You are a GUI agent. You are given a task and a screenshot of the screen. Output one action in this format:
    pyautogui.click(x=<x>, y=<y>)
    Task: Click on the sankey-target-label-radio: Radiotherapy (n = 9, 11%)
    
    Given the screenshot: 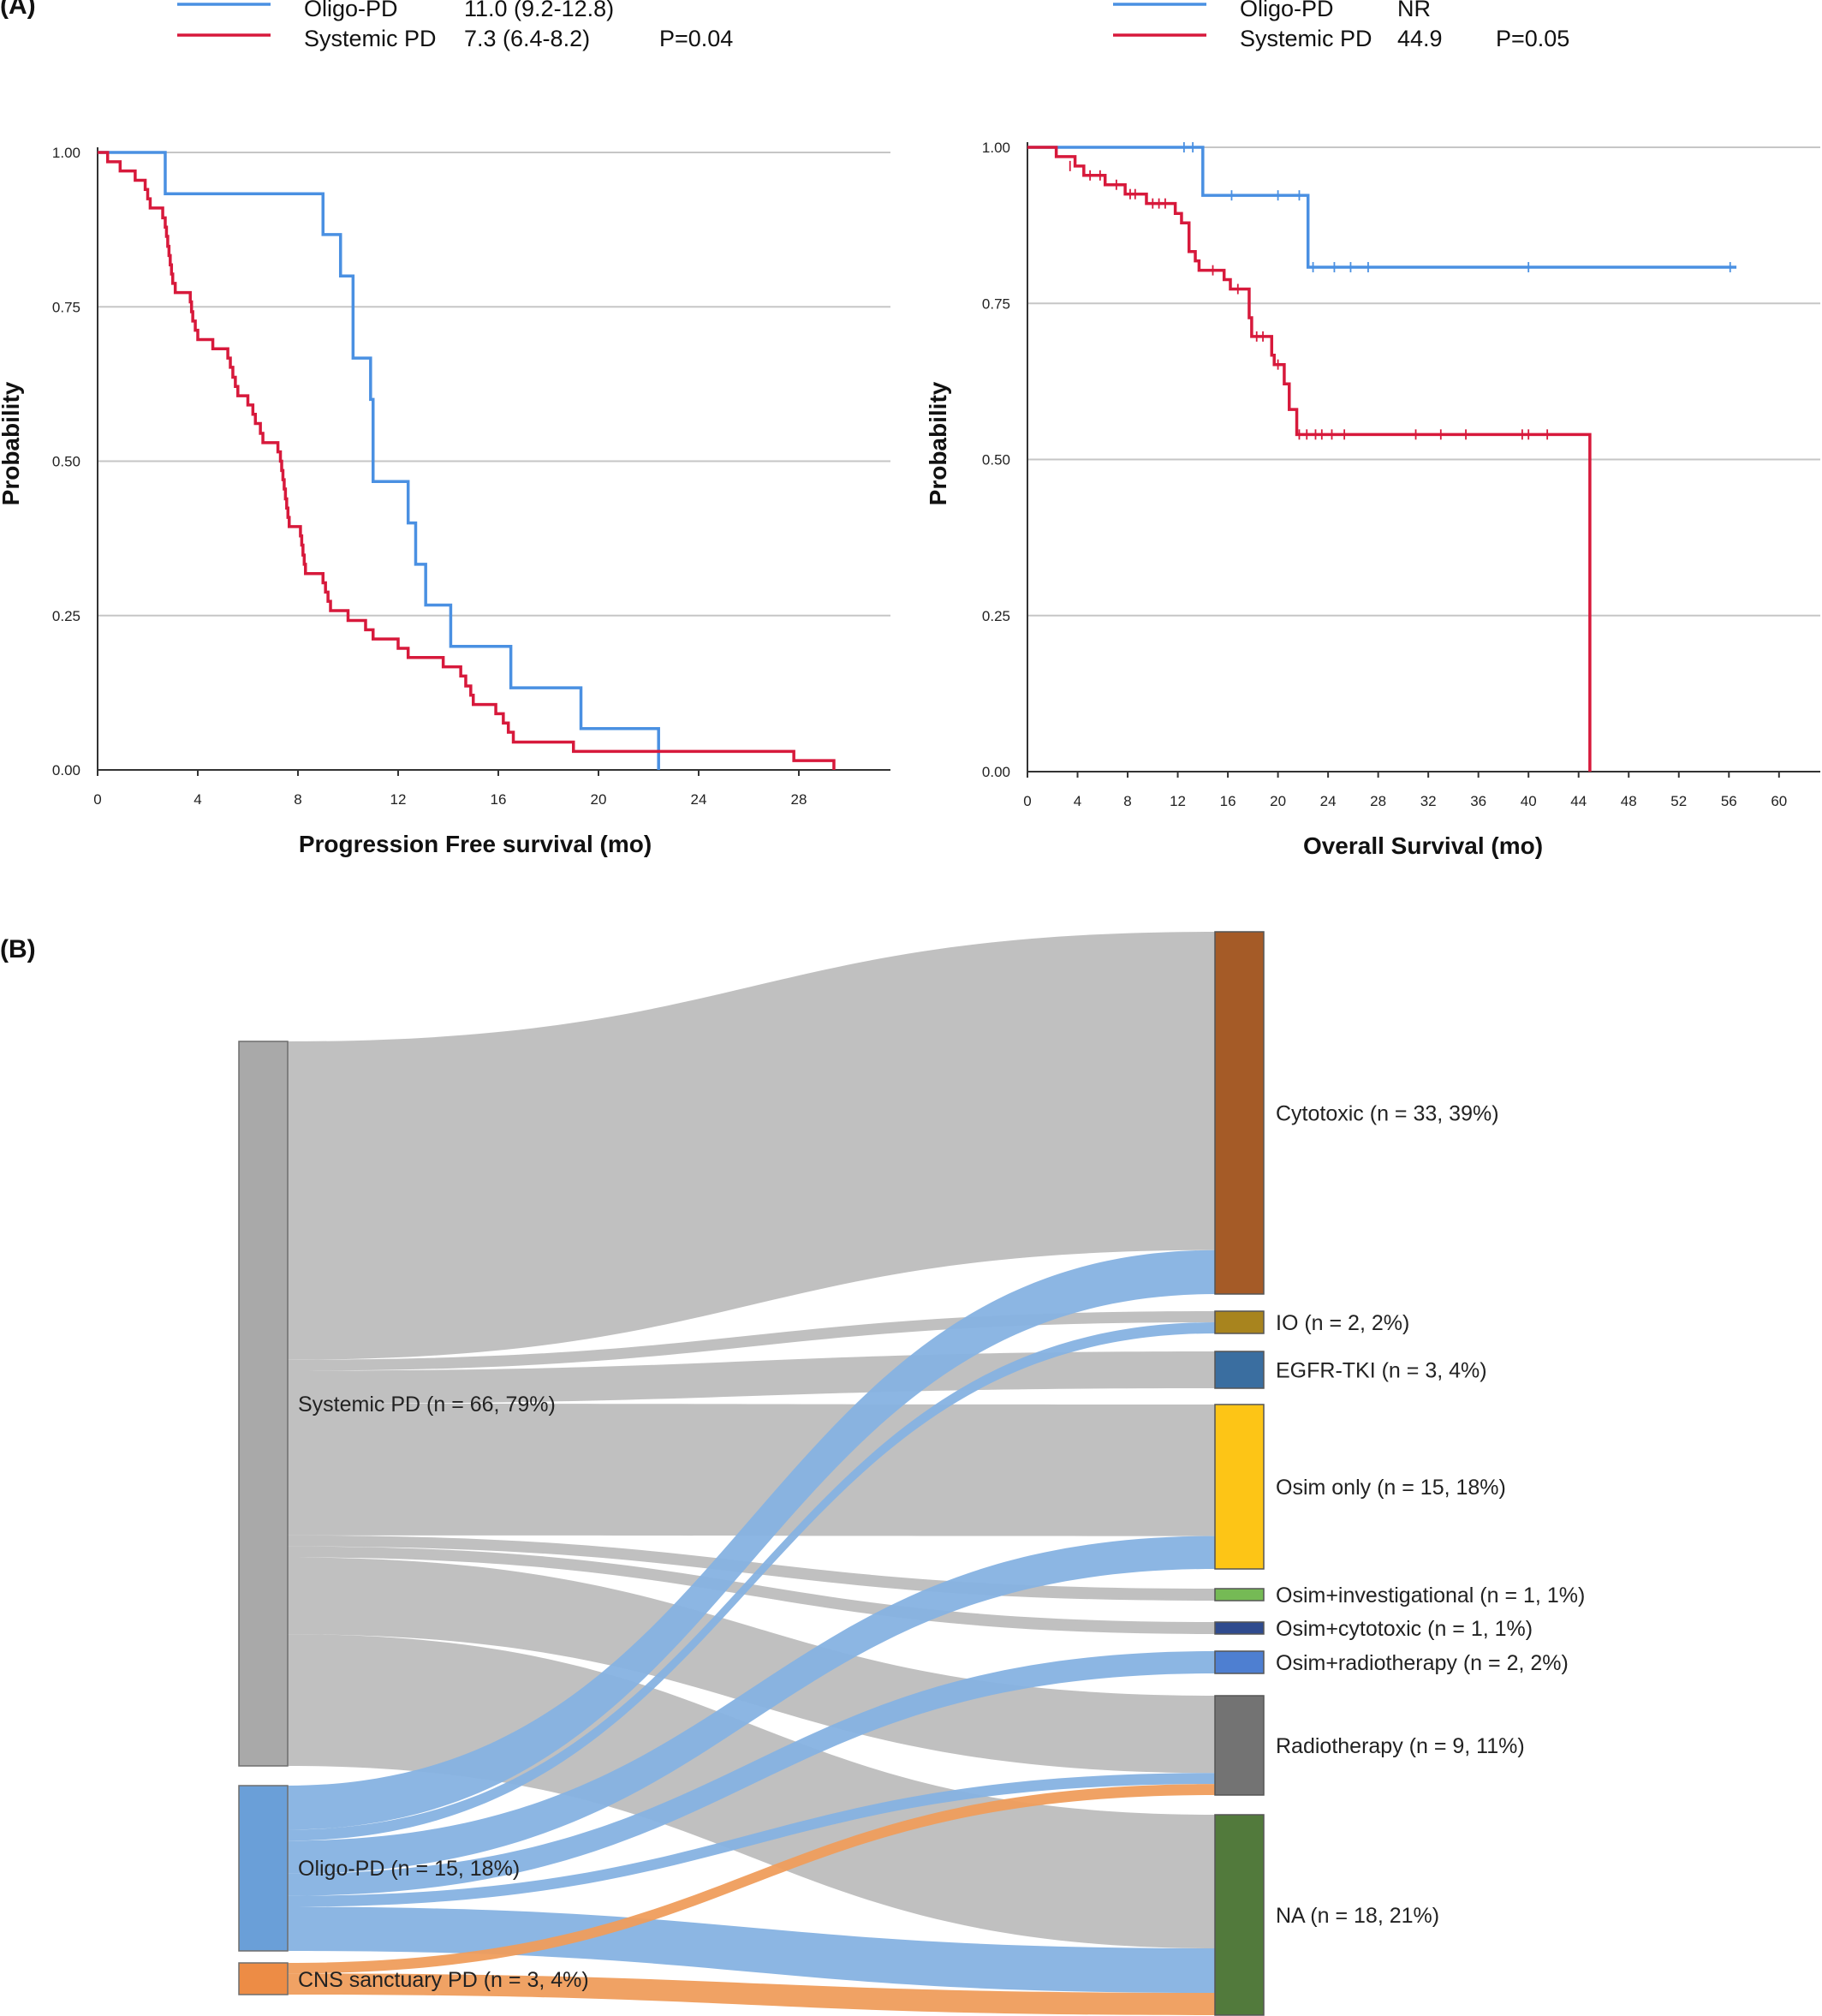 What is the action you would take?
    pyautogui.click(x=1400, y=1746)
    